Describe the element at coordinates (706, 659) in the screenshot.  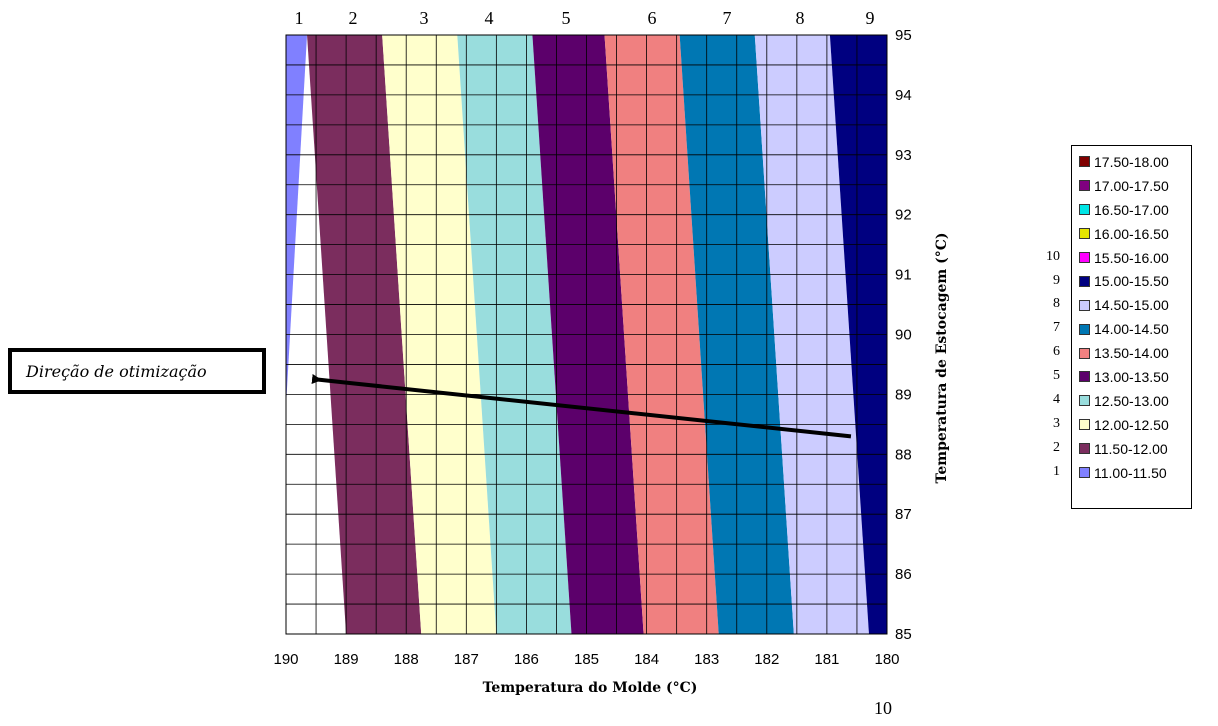
I see `x-tick-label: 183` at that location.